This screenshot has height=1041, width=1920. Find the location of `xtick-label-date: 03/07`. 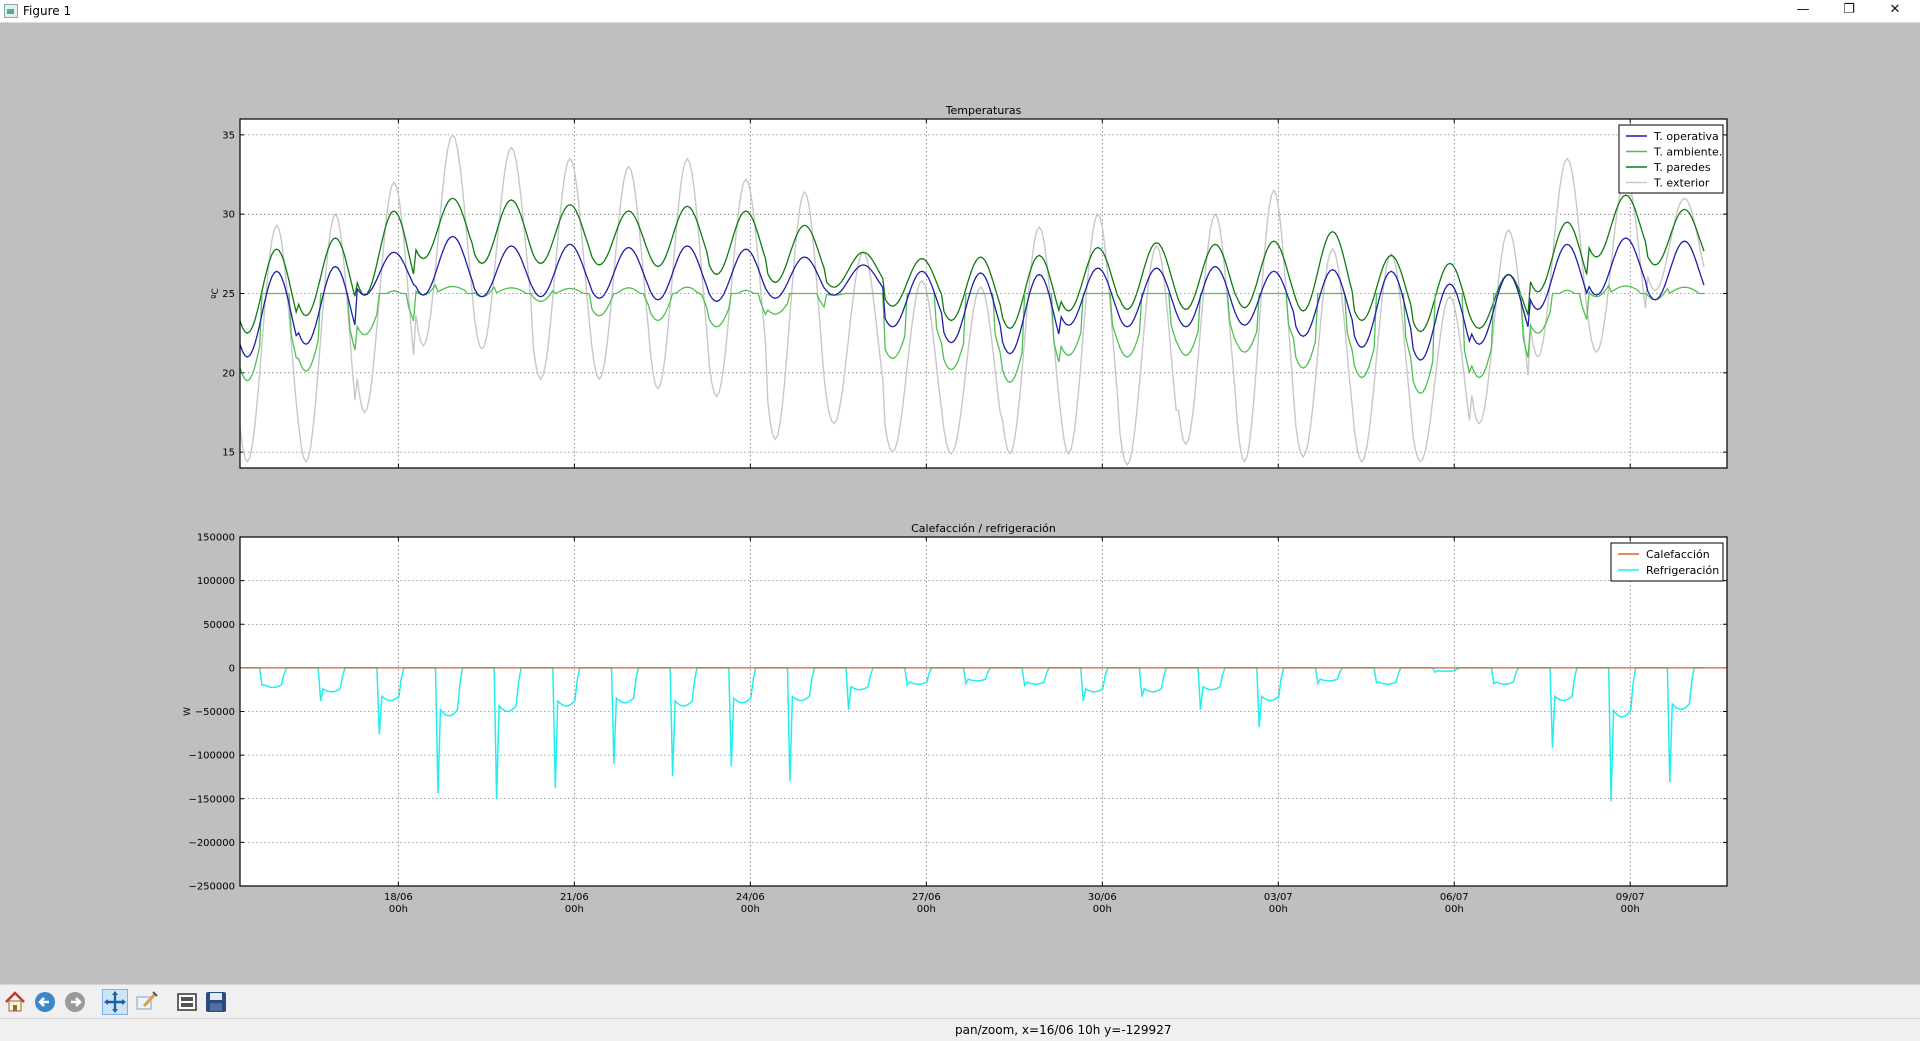

xtick-label-date: 03/07 is located at coordinates (1278, 897).